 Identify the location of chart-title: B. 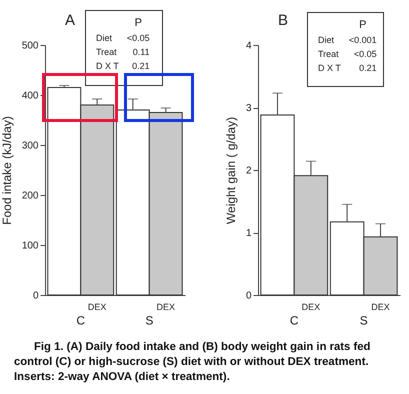
(283, 20).